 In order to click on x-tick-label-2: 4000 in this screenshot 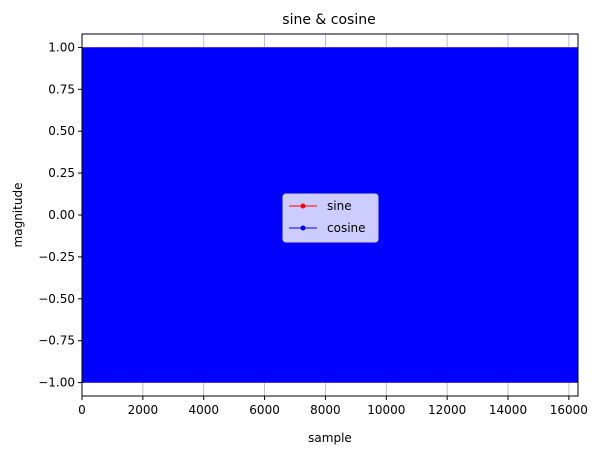, I will do `click(203, 410)`.